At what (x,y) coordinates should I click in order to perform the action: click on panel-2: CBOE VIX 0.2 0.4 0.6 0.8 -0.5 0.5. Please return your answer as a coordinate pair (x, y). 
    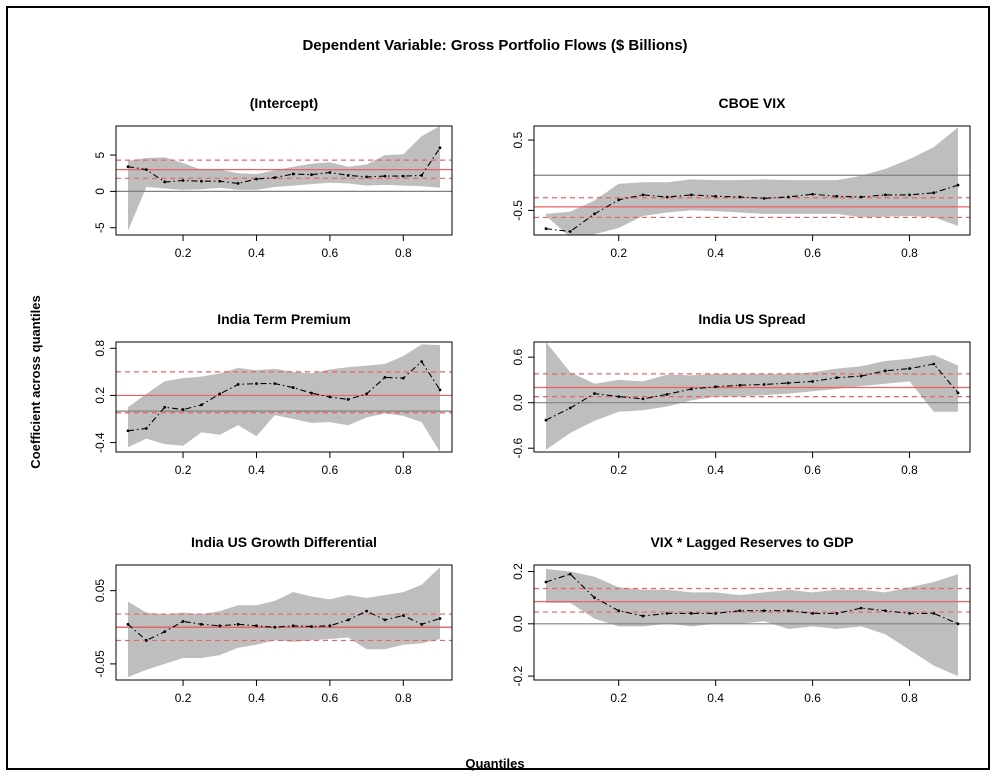
    Looking at the image, I should click on (741, 177).